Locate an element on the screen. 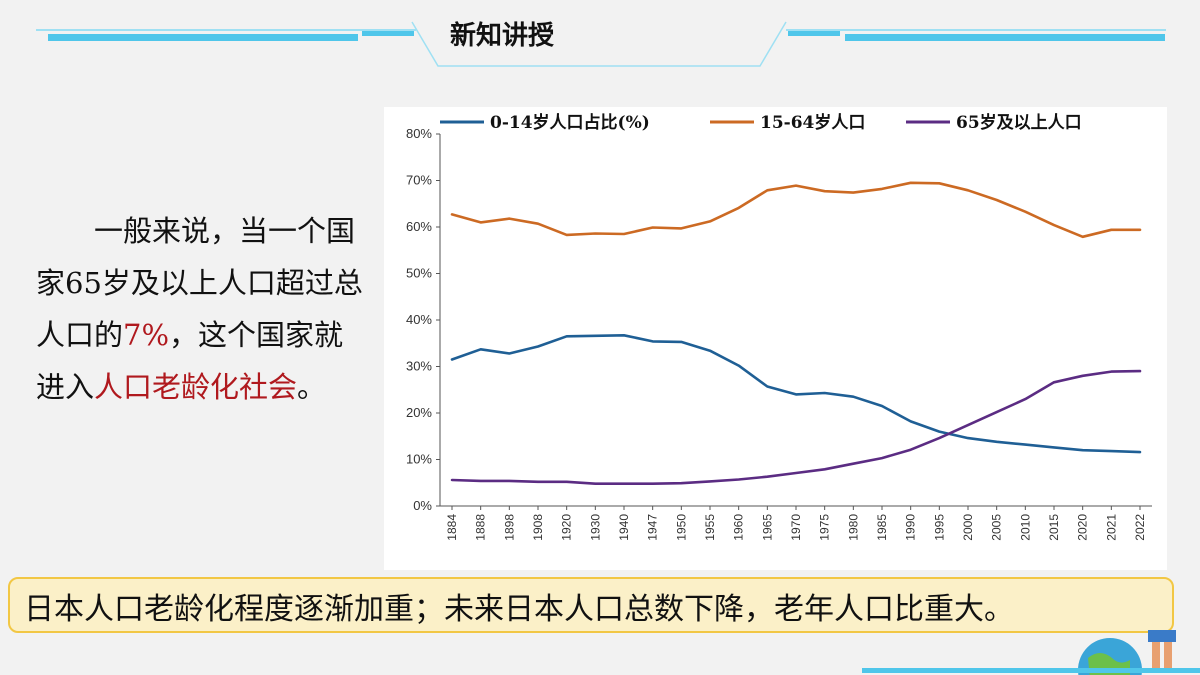 This screenshot has width=1200, height=675. legend-label-0: 0-14岁人口占比(%) is located at coordinates (570, 122).